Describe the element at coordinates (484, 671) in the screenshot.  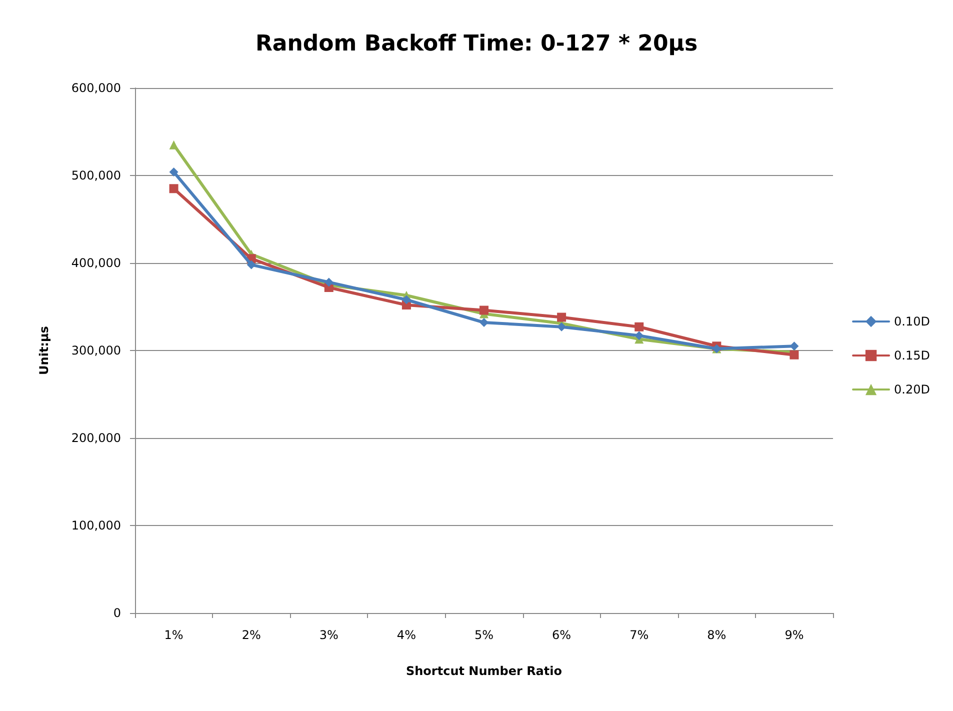
I see `x-axis-title: Shortcut Number Ratio` at that location.